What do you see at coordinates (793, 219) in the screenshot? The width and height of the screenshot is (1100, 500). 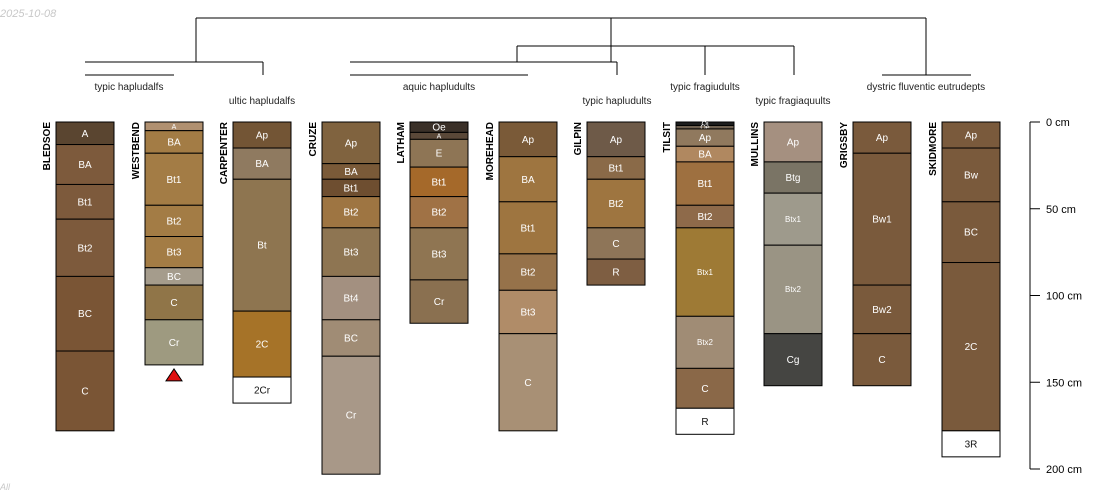 I see `horizon-label: Btx1` at bounding box center [793, 219].